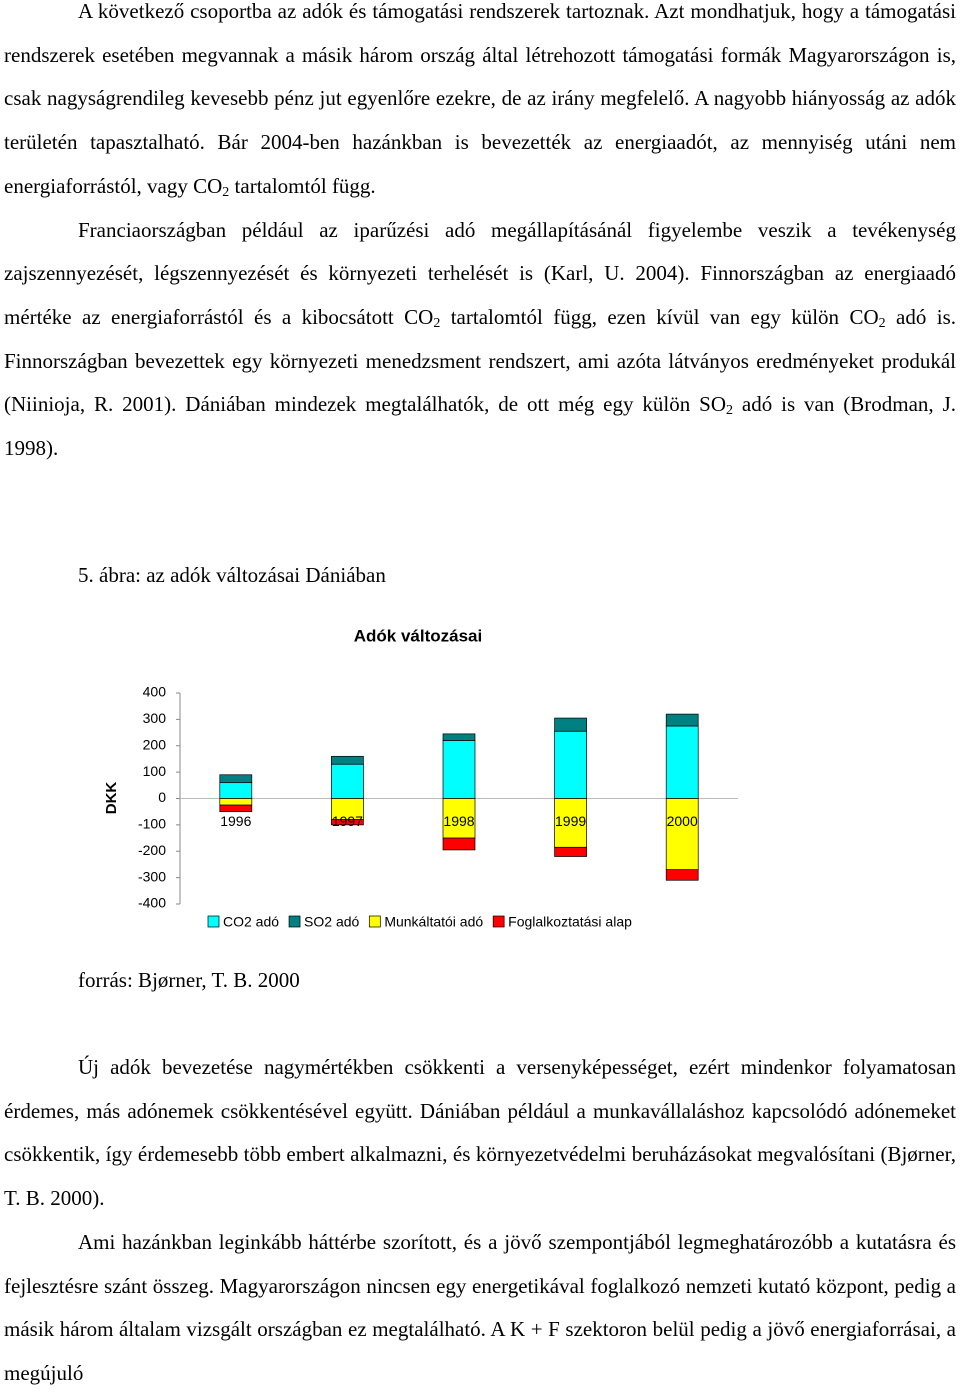  I want to click on category-label: 1999, so click(570, 821).